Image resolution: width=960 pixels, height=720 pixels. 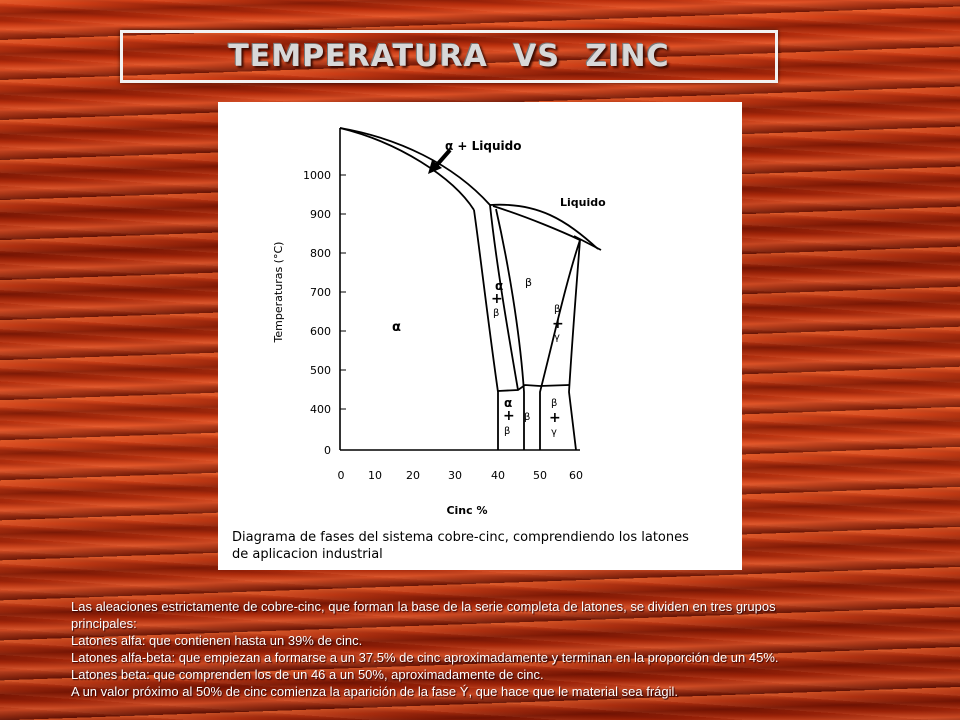 I want to click on slide-title-frame: TEMPERATURA VS ZINC, so click(x=449, y=56).